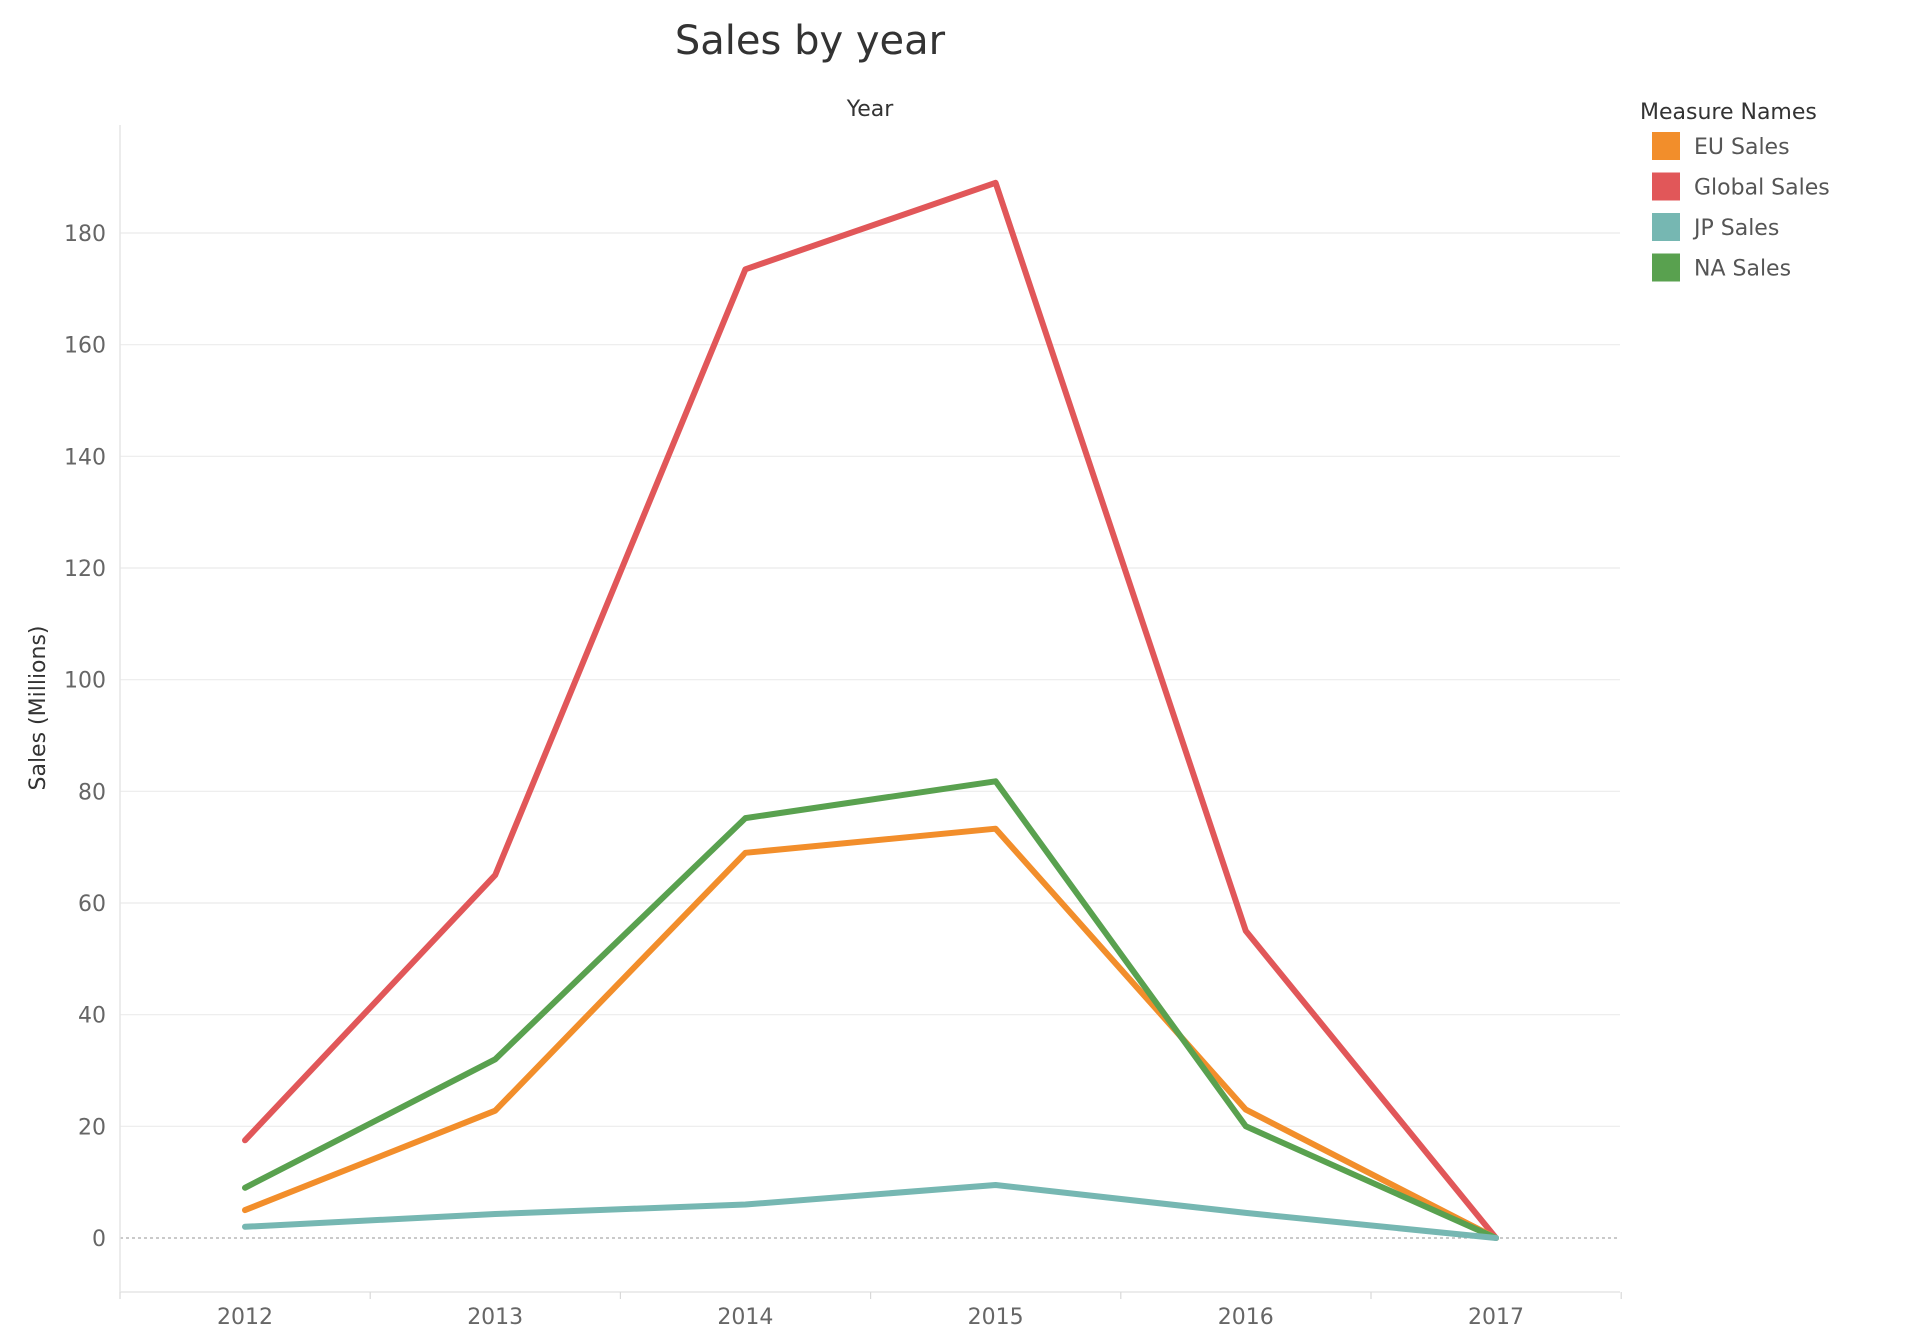 The image size is (1908, 1326). I want to click on y-tick-label: 20, so click(92, 1127).